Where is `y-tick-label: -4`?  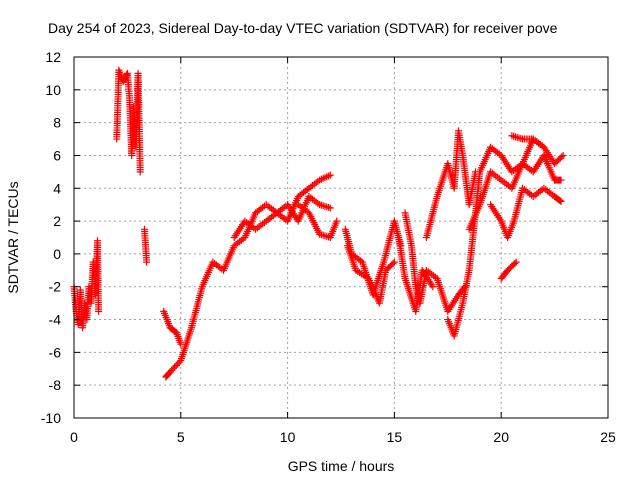 y-tick-label: -4 is located at coordinates (55, 320).